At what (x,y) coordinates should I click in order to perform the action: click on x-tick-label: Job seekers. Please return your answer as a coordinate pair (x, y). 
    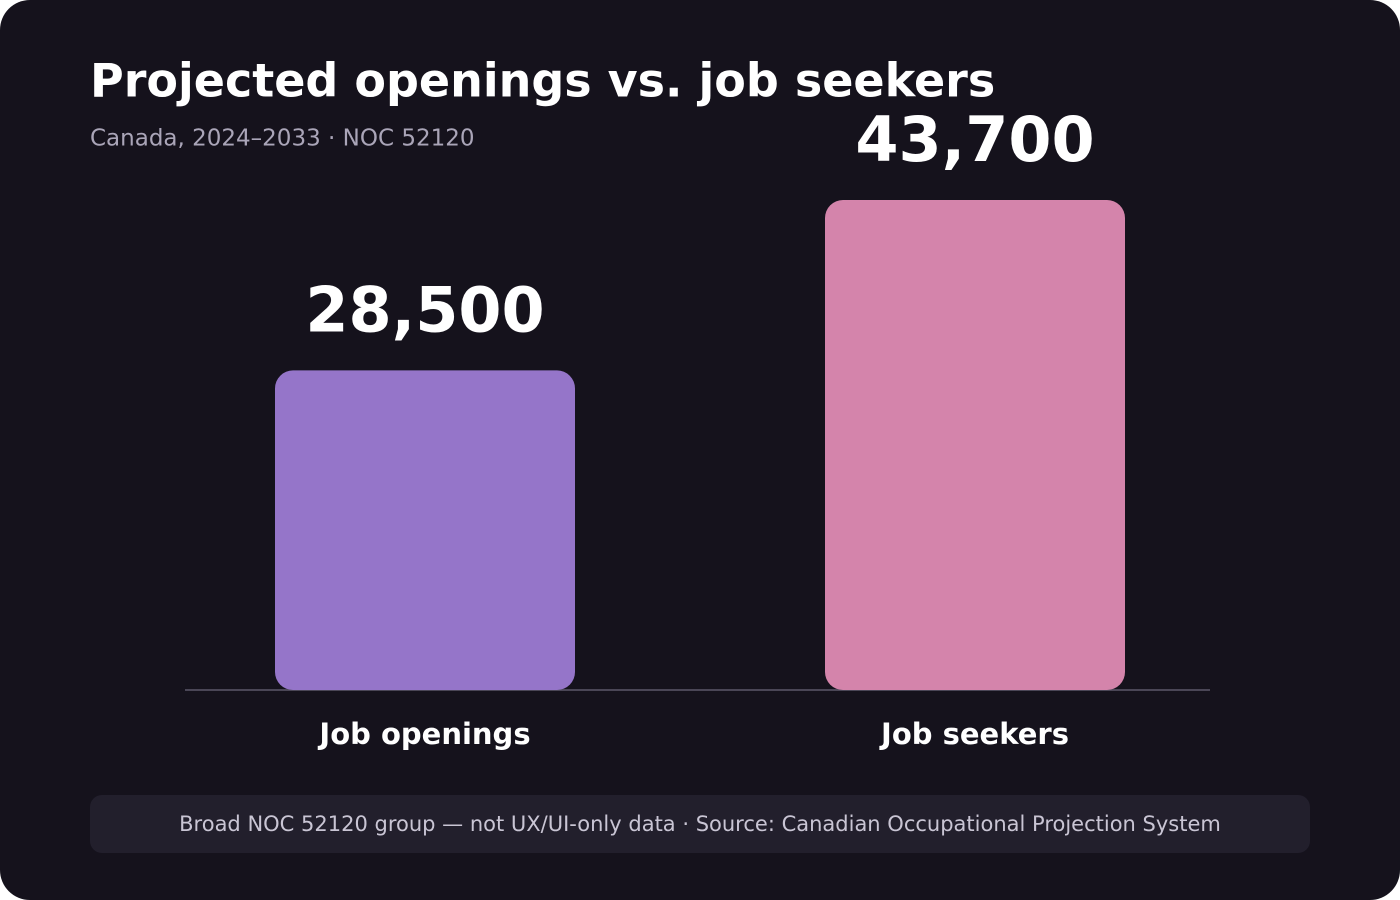
    Looking at the image, I should click on (974, 734).